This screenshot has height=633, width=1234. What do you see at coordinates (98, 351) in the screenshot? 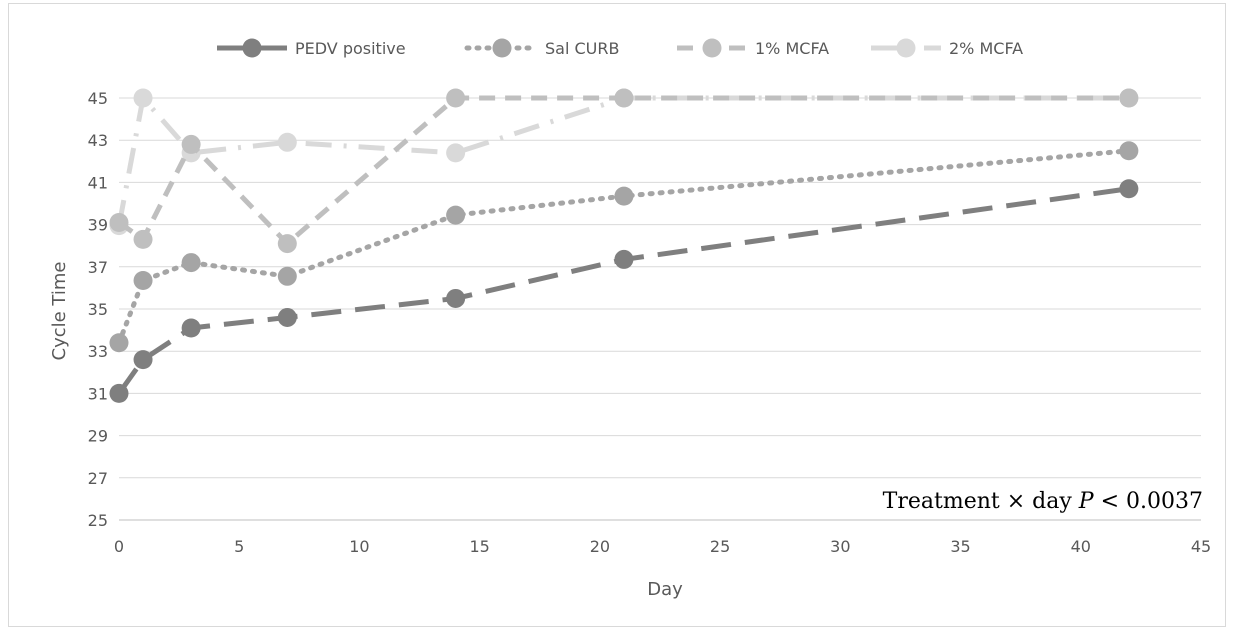
I see `y-tick-label: 33` at bounding box center [98, 351].